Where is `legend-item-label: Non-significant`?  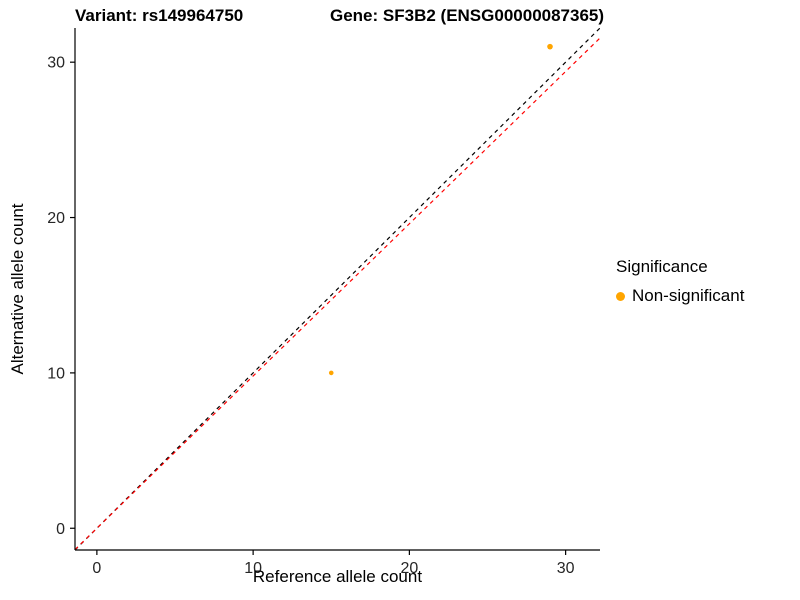
legend-item-label: Non-significant is located at coordinates (688, 295).